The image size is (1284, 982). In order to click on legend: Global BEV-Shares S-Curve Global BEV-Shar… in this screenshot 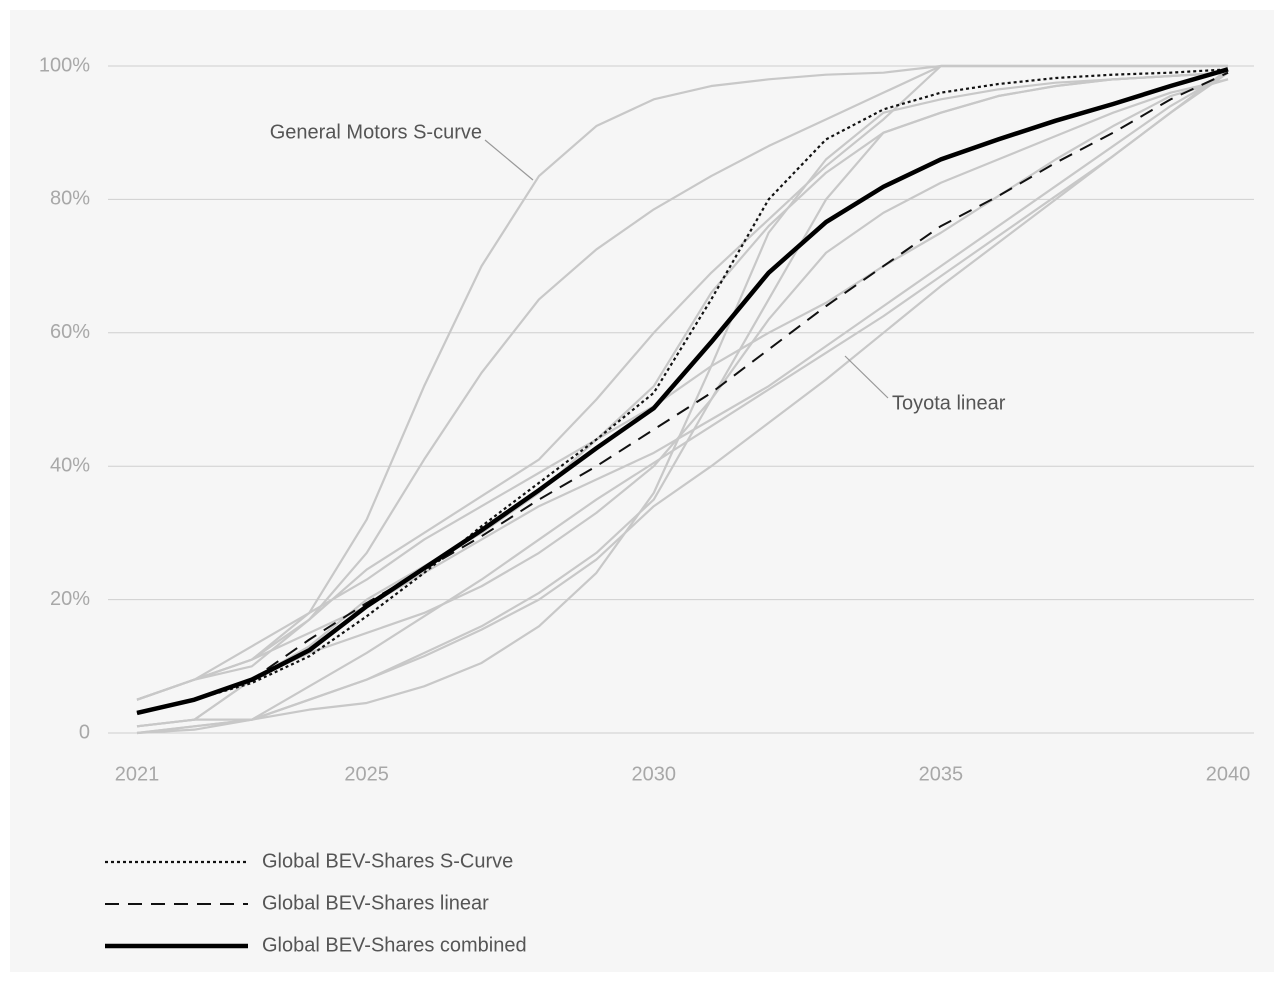, I will do `click(316, 903)`.